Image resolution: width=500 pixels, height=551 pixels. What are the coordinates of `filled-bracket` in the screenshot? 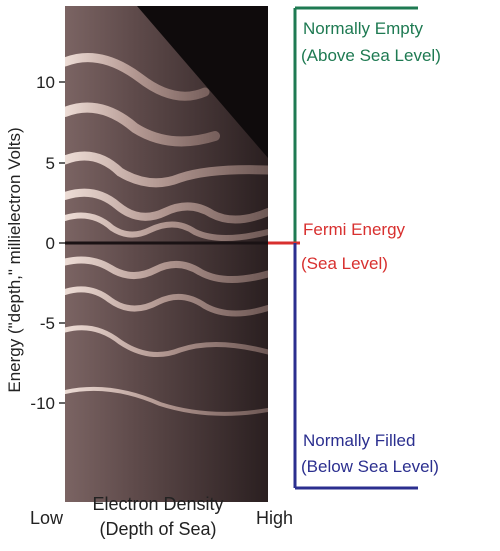 It's located at (355, 366).